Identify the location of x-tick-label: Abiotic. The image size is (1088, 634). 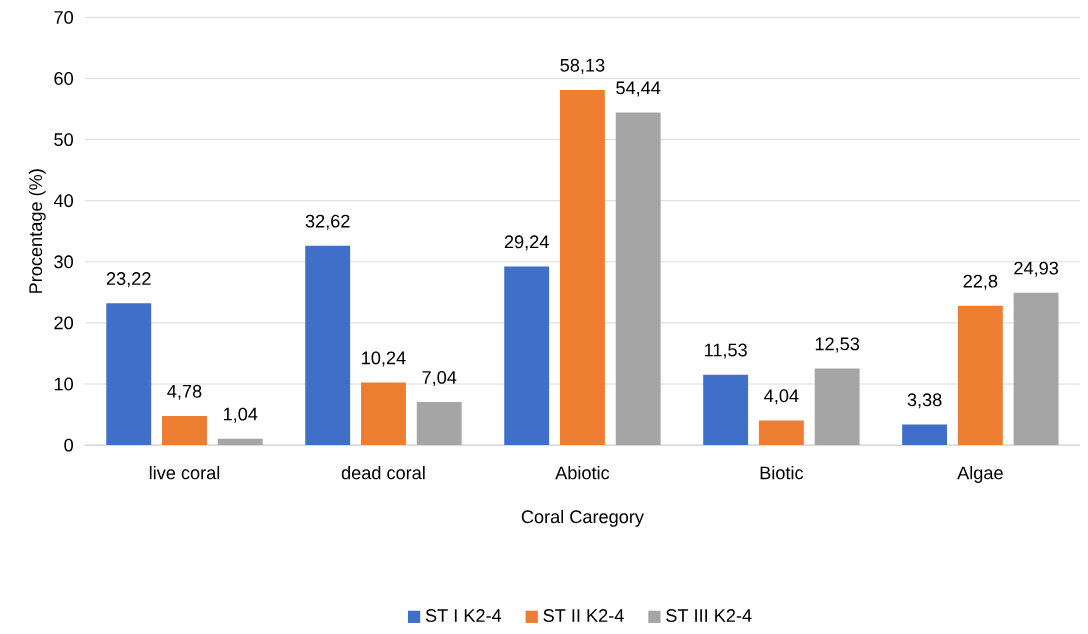
(582, 472).